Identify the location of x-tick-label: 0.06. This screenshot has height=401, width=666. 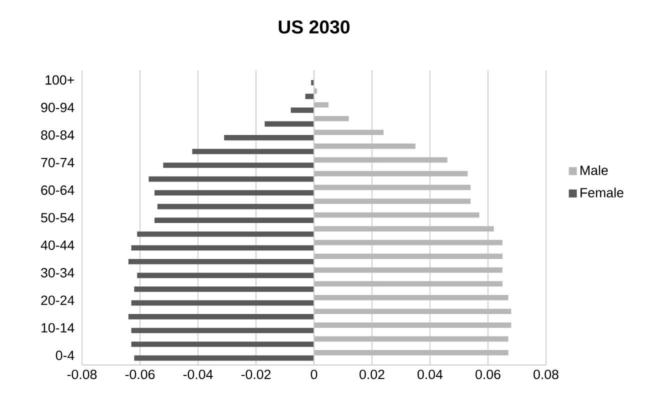
(488, 375).